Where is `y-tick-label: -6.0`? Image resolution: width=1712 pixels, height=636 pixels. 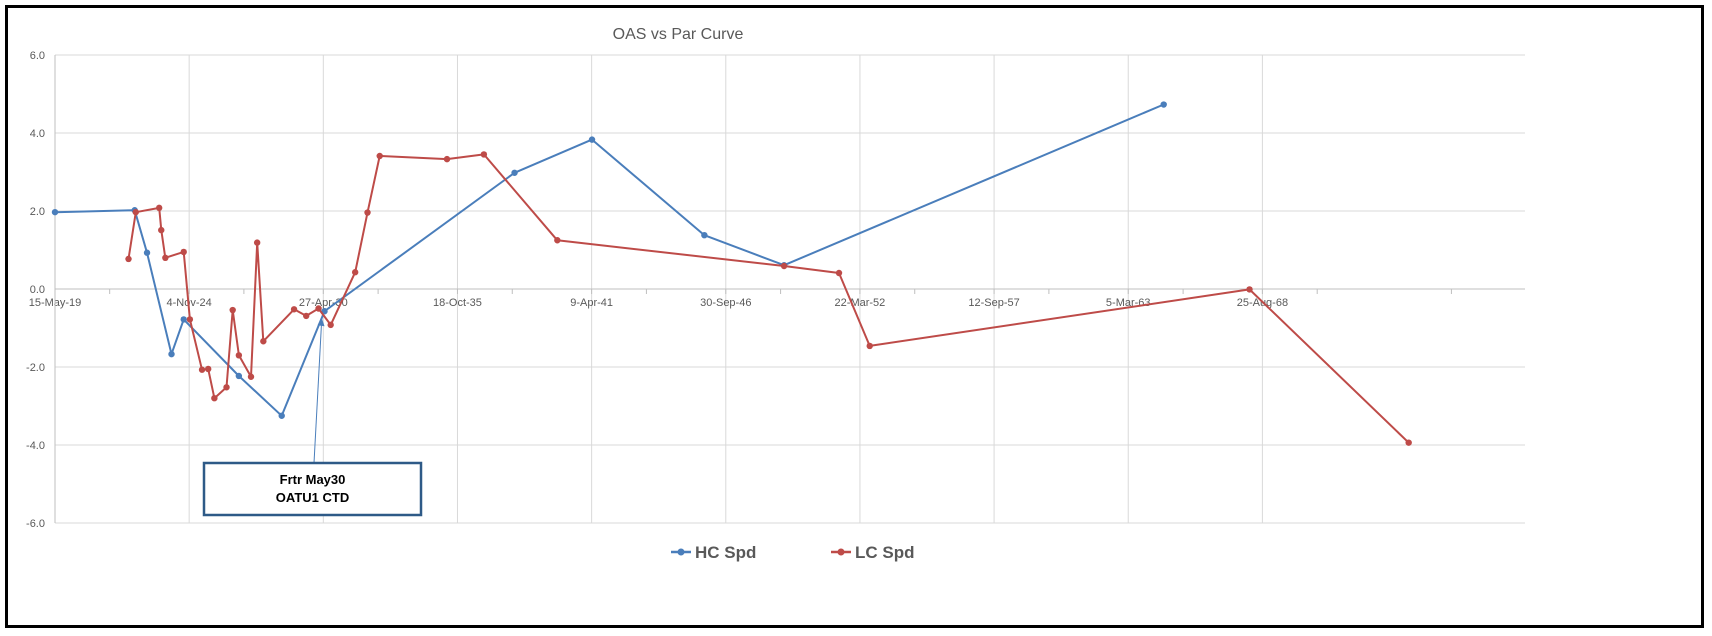 y-tick-label: -6.0 is located at coordinates (35, 524).